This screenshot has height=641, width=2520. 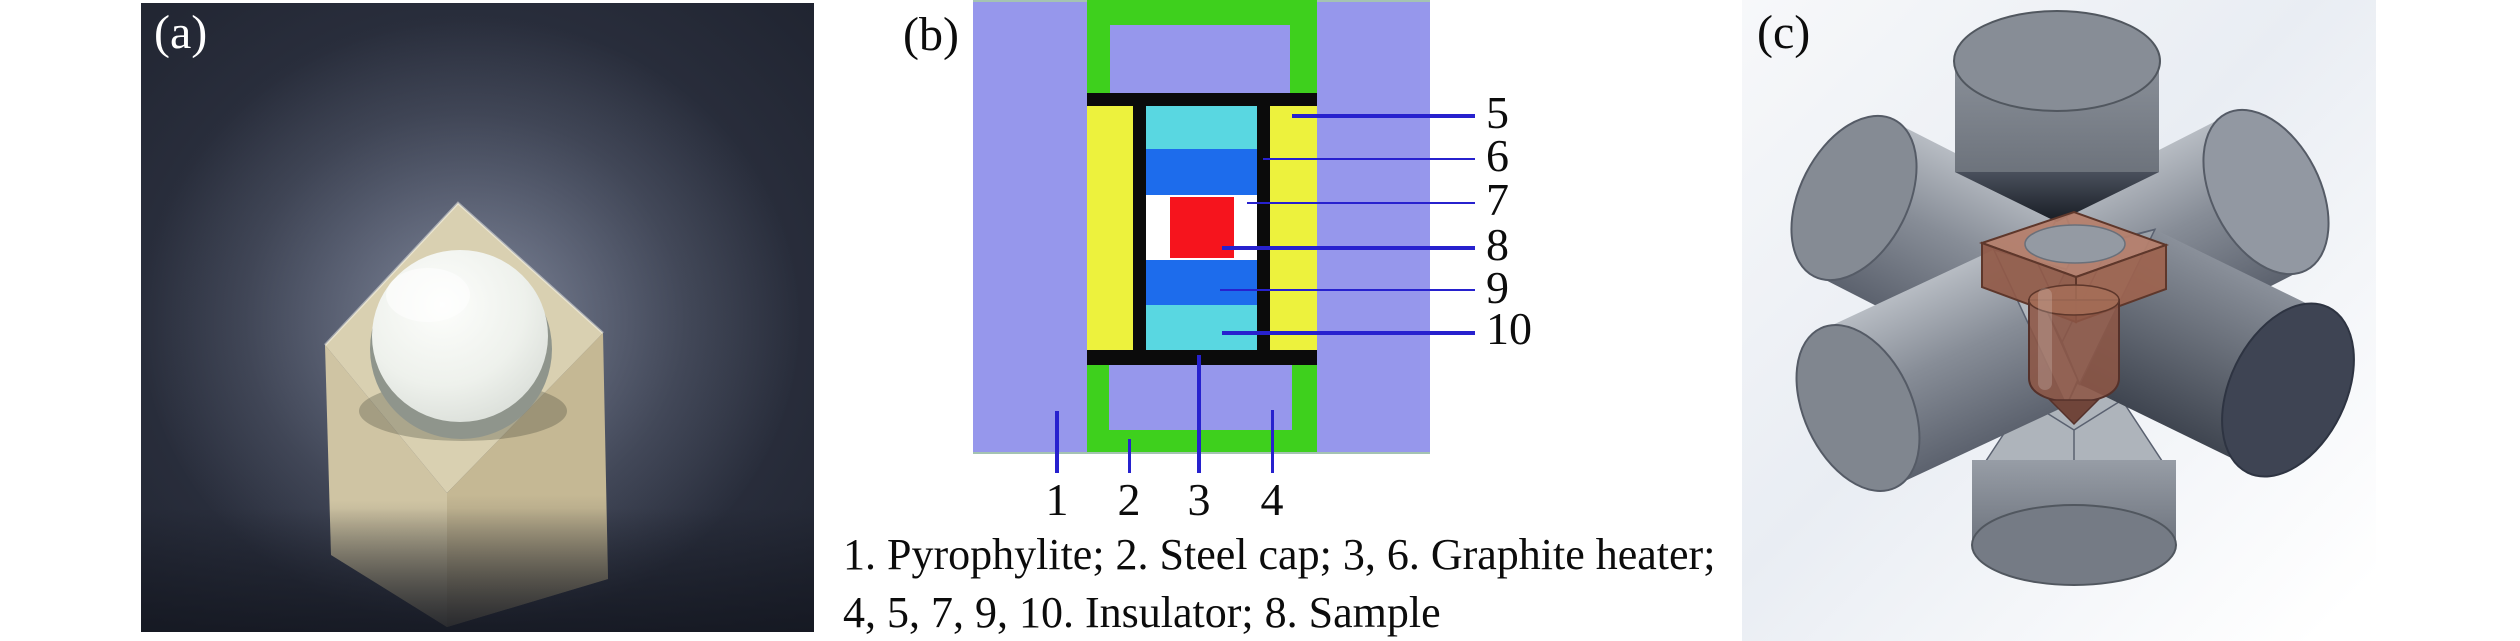 I want to click on pyrophylite-top-inner, so click(x=1200, y=59).